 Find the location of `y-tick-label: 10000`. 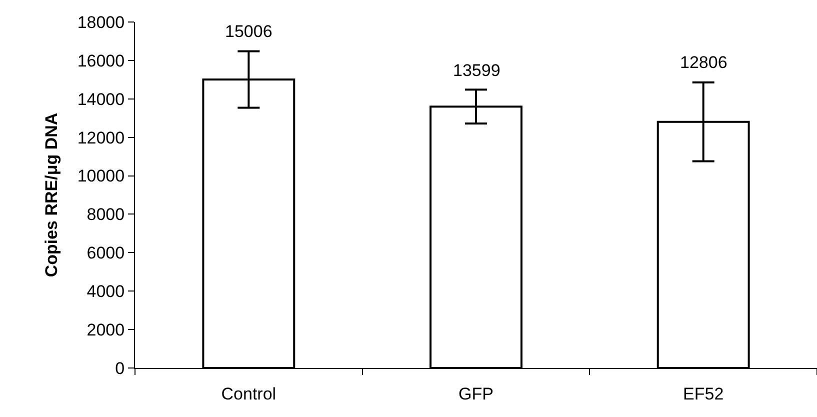

y-tick-label: 10000 is located at coordinates (101, 176).